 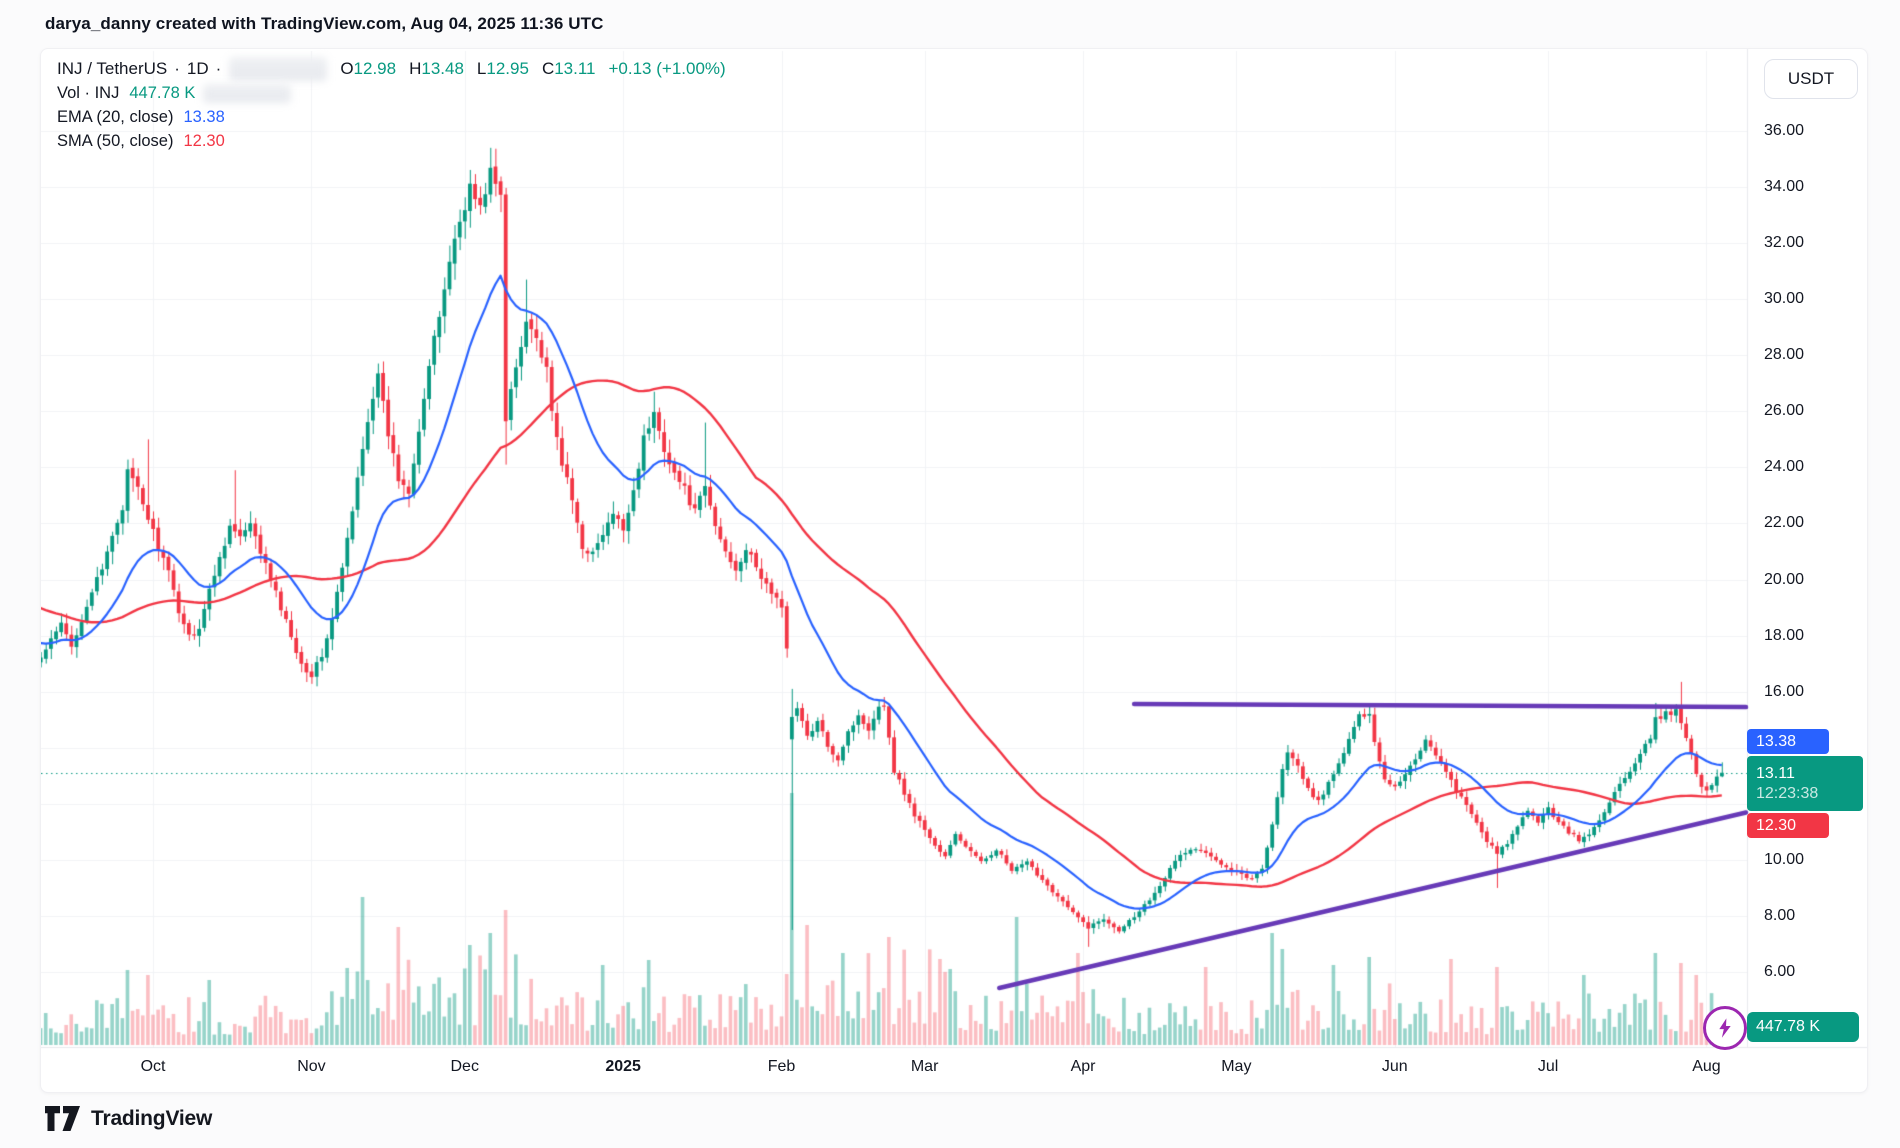 What do you see at coordinates (112, 68) in the screenshot?
I see `symbol-name: INJ / TetherUS` at bounding box center [112, 68].